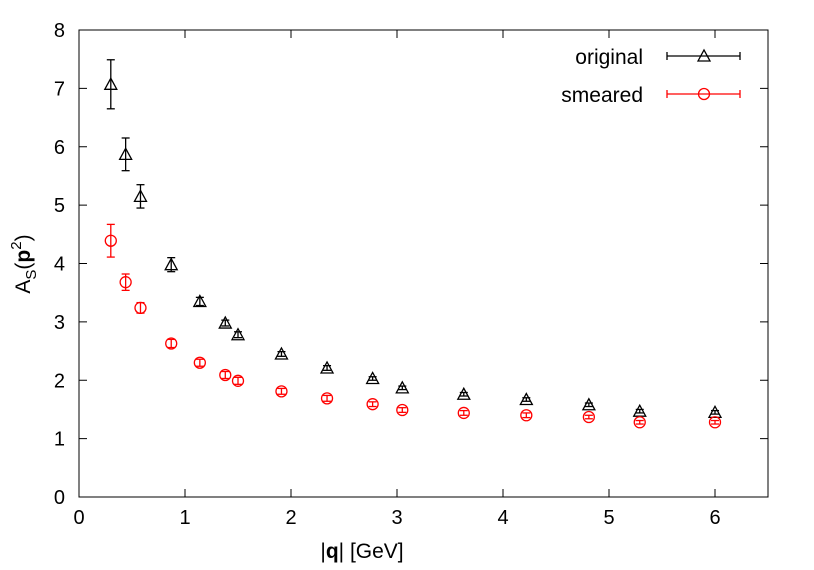  Describe the element at coordinates (396, 518) in the screenshot. I see `x-tick-label: 3` at that location.